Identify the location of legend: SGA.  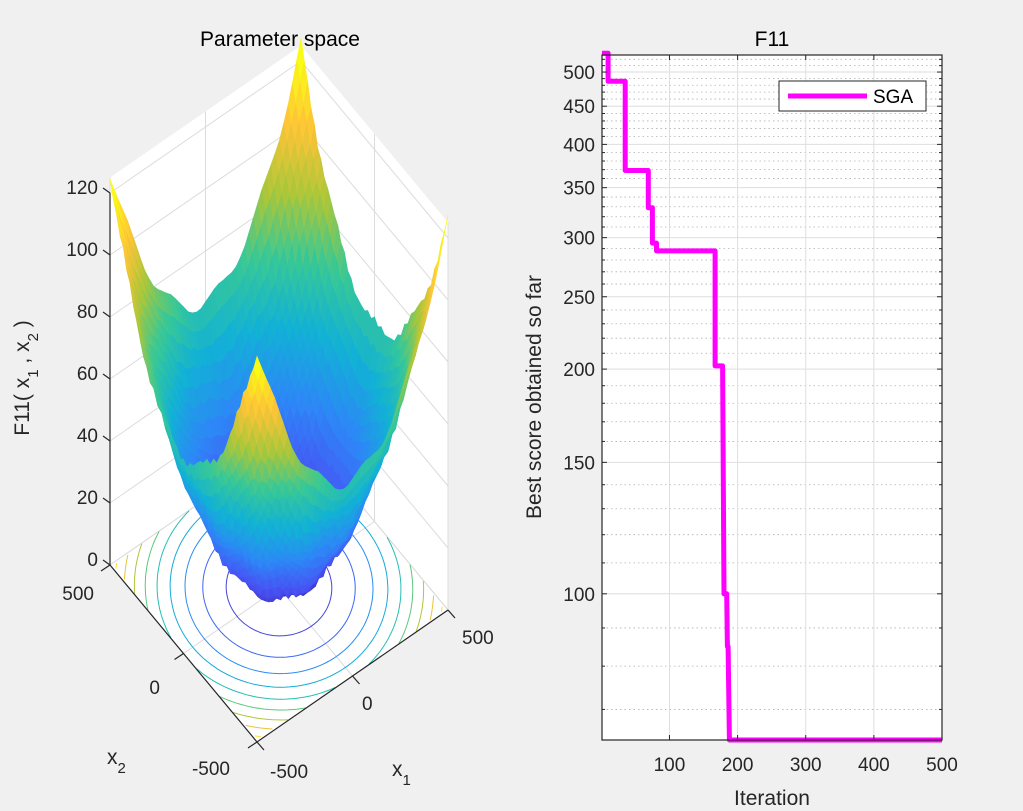
(852, 96).